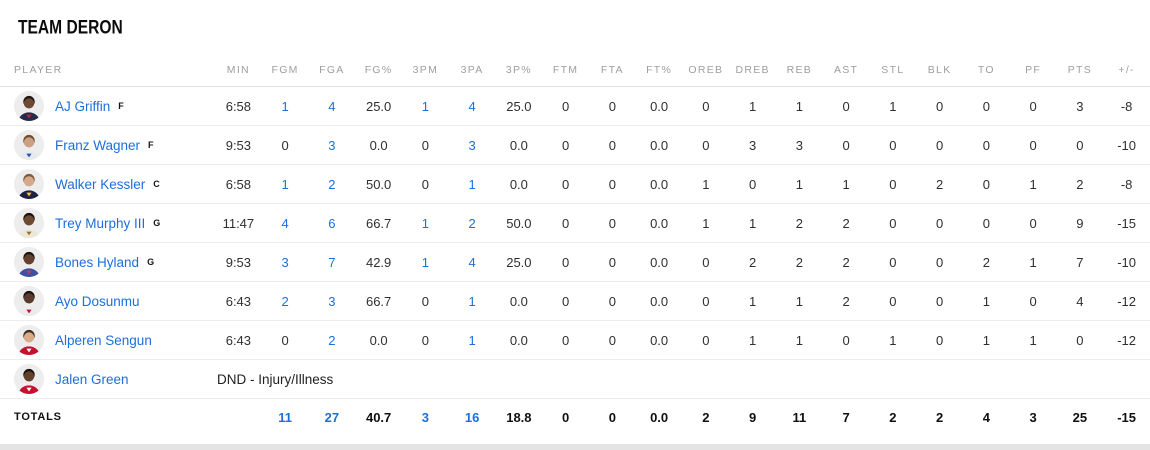  Describe the element at coordinates (472, 70) in the screenshot. I see `col-header-3pa: 3PA` at that location.